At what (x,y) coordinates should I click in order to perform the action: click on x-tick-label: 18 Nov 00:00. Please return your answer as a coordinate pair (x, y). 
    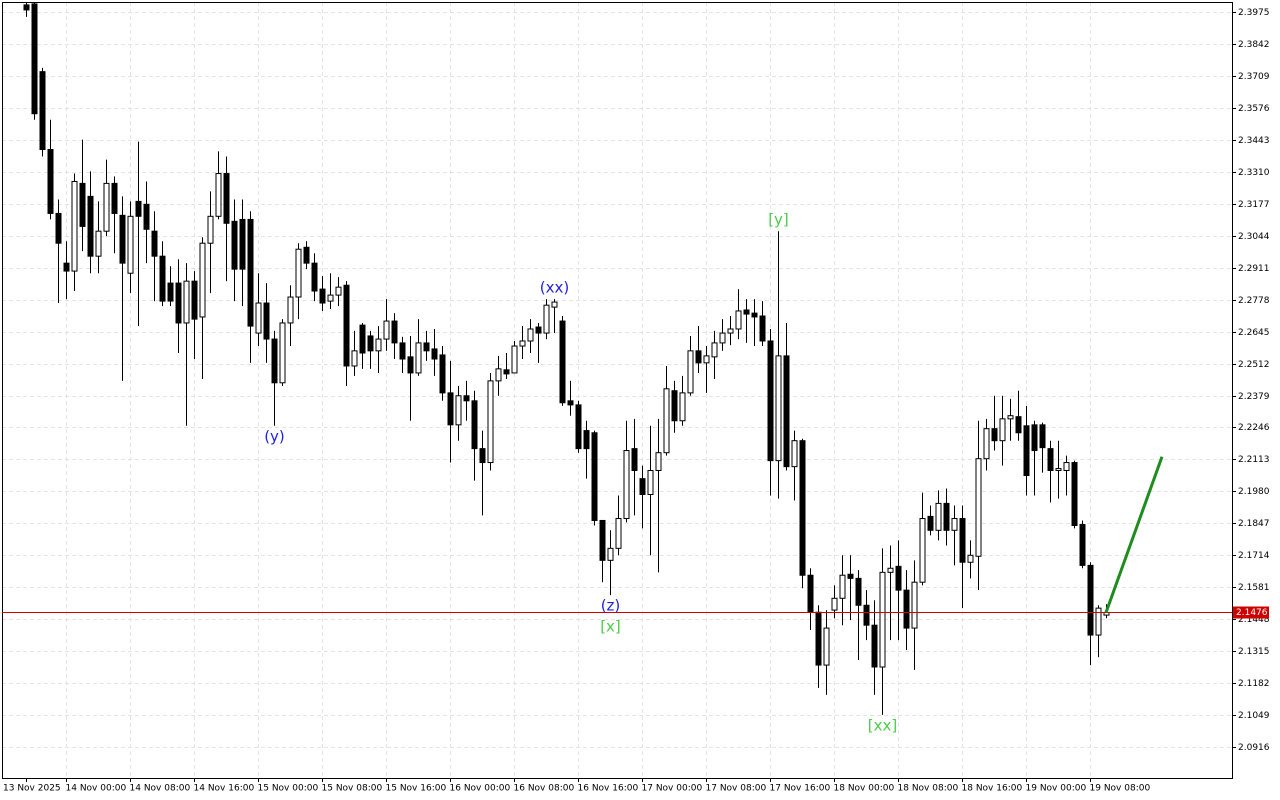
    Looking at the image, I should click on (864, 789).